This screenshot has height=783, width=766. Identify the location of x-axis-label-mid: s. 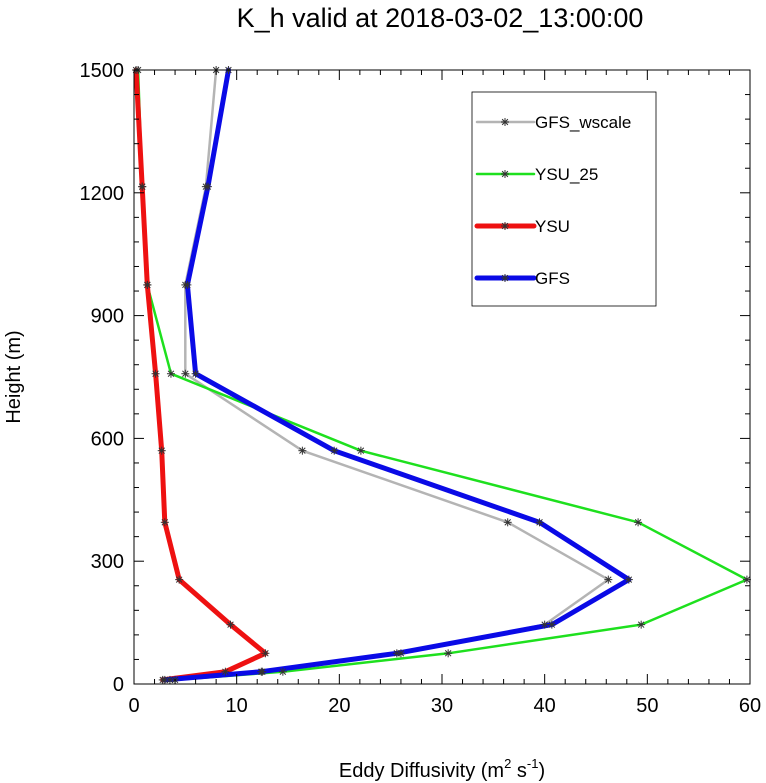
(519, 771).